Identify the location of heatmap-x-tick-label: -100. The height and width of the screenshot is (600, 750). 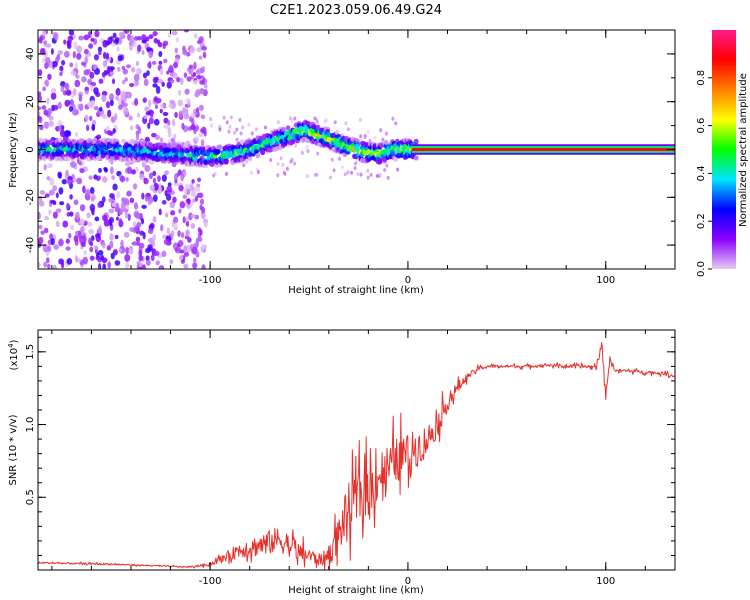
(210, 280).